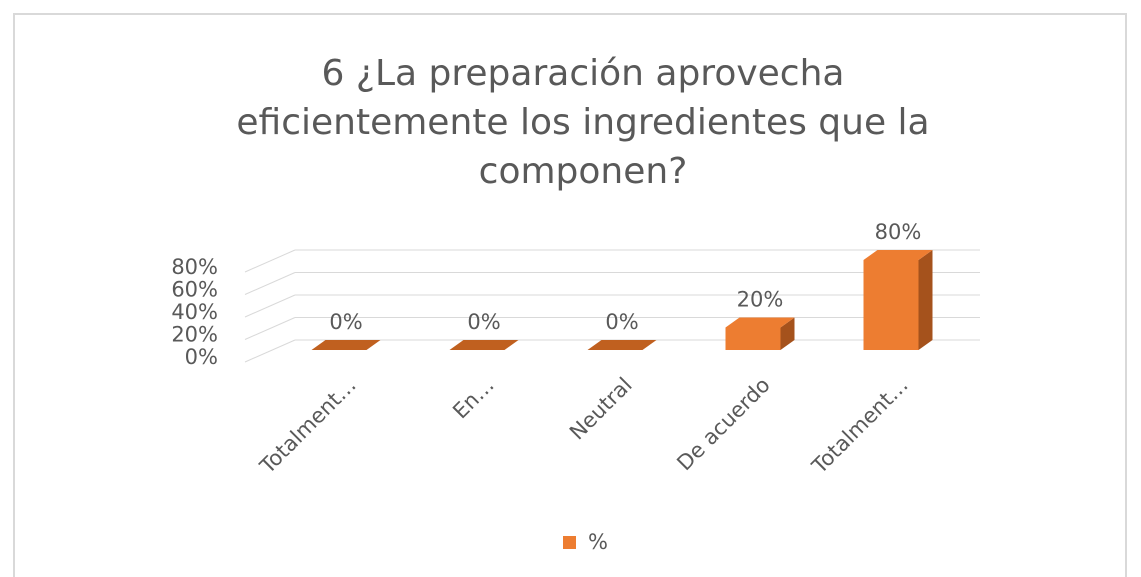 The image size is (1141, 577). I want to click on y-tick-label: 40%, so click(194, 312).